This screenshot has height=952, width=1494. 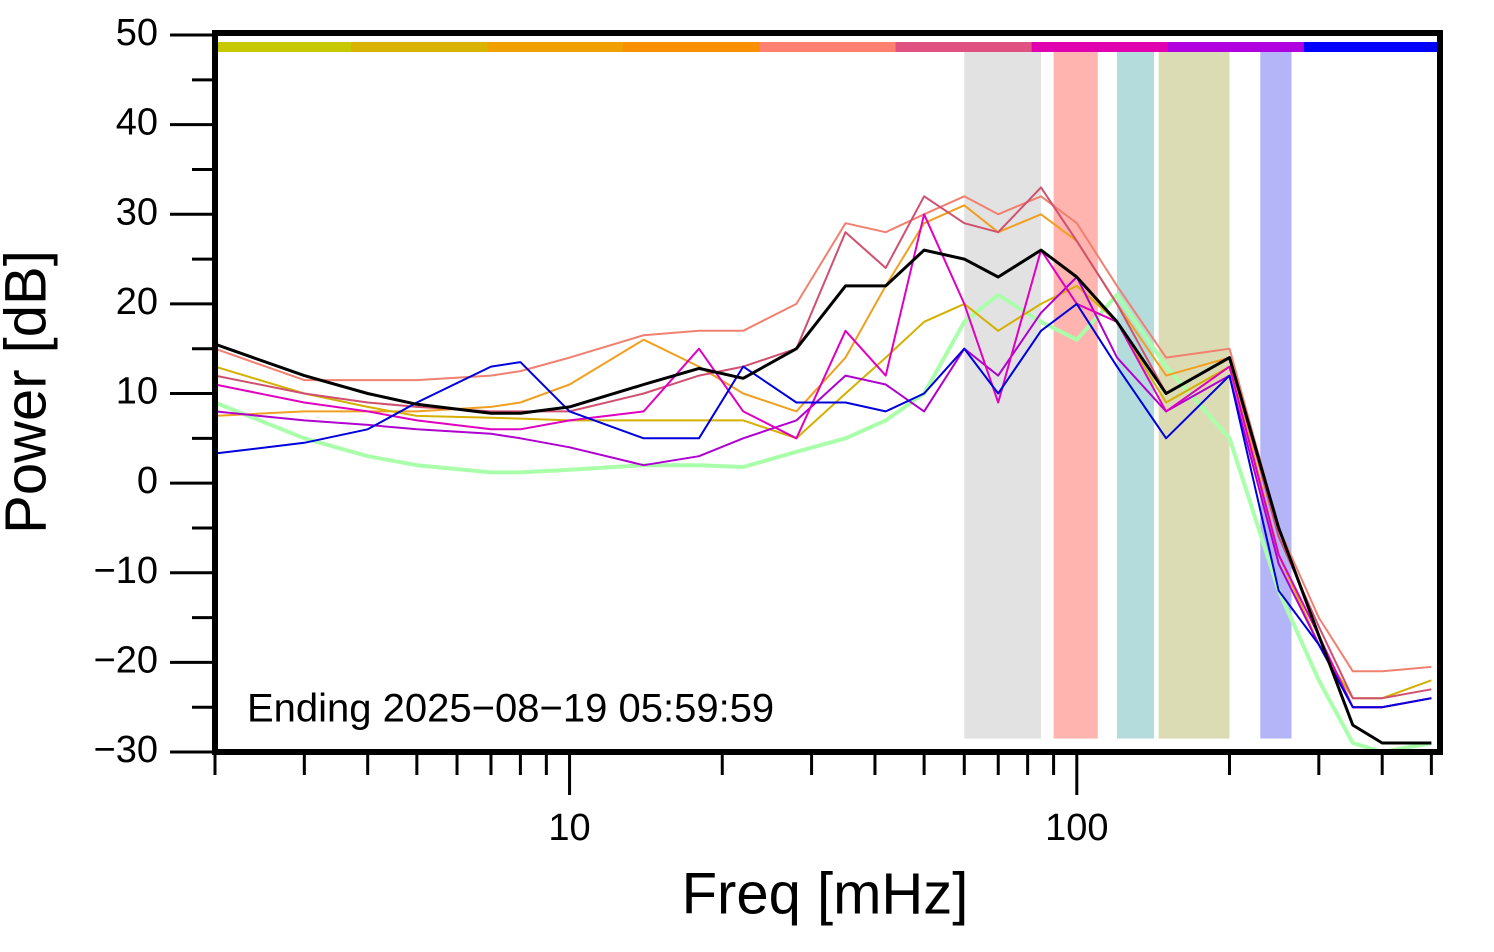 I want to click on y-tick-label: −20, so click(x=126, y=660).